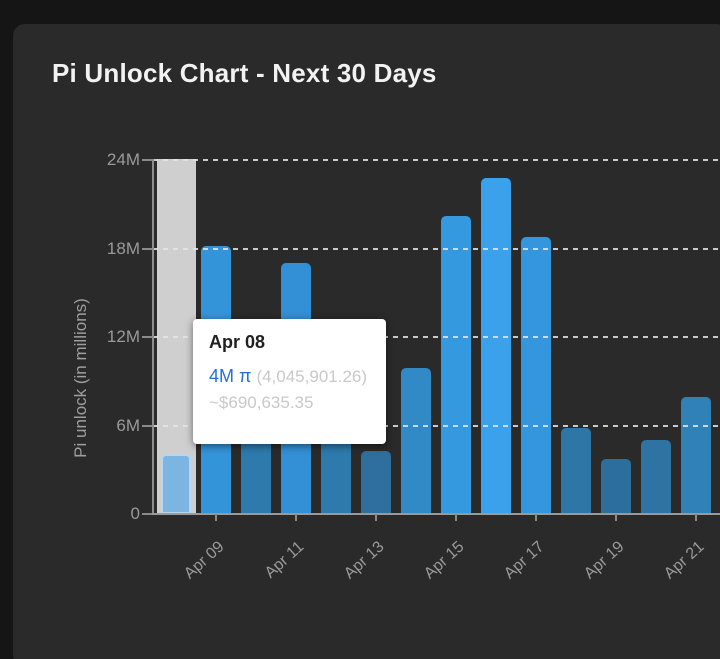 The height and width of the screenshot is (659, 720). Describe the element at coordinates (436, 514) in the screenshot. I see `x-axis-line` at that location.